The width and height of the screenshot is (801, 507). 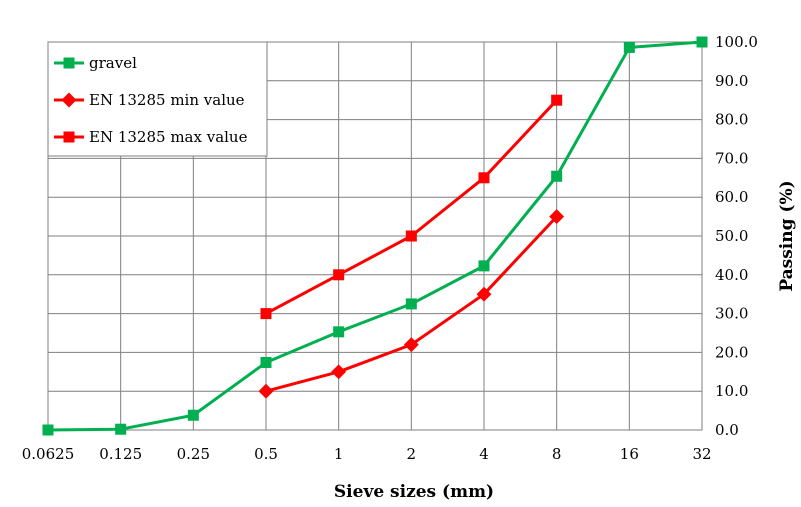 I want to click on series-en-13285-min-value, so click(x=411, y=304).